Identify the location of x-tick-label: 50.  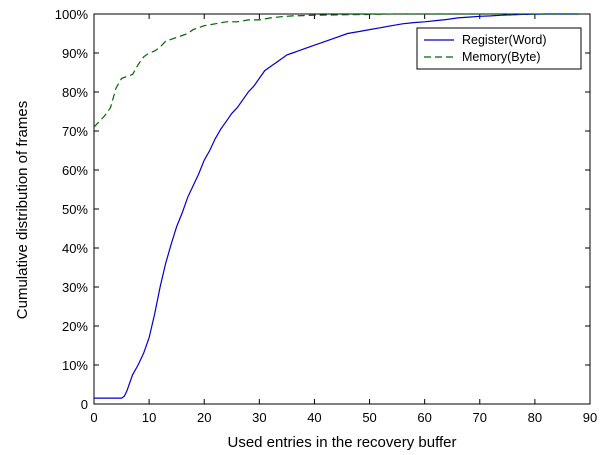
(369, 417).